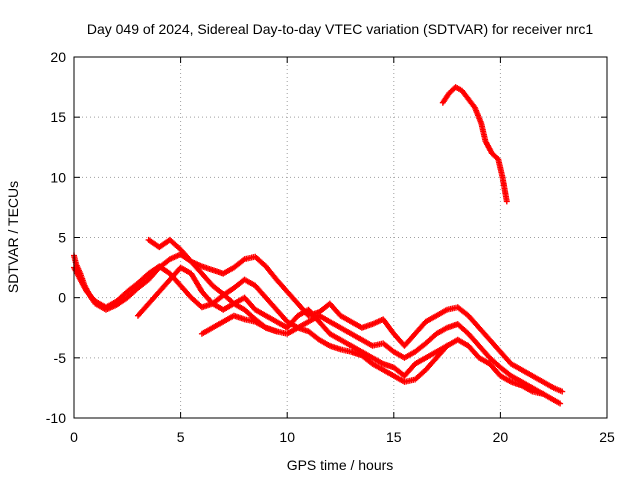 The height and width of the screenshot is (480, 640). What do you see at coordinates (340, 465) in the screenshot?
I see `x-axis-label: GPS time / hours` at bounding box center [340, 465].